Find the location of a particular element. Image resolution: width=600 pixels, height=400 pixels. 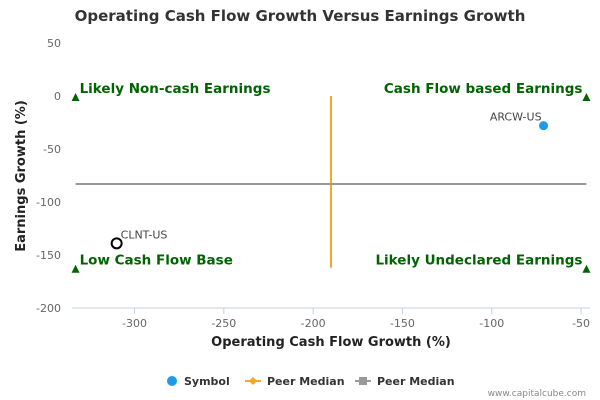

x-axis-title: Operating Cash Flow Growth (%) is located at coordinates (331, 342).